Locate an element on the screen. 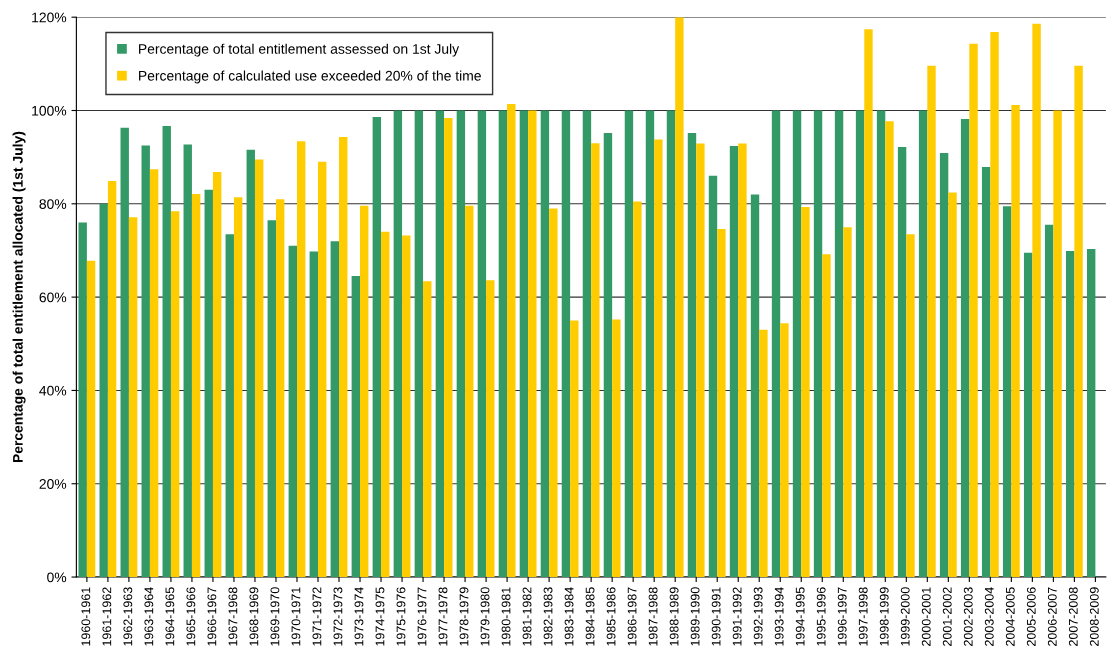 This screenshot has height=661, width=1107. y-tick-label: 40% is located at coordinates (53, 390).